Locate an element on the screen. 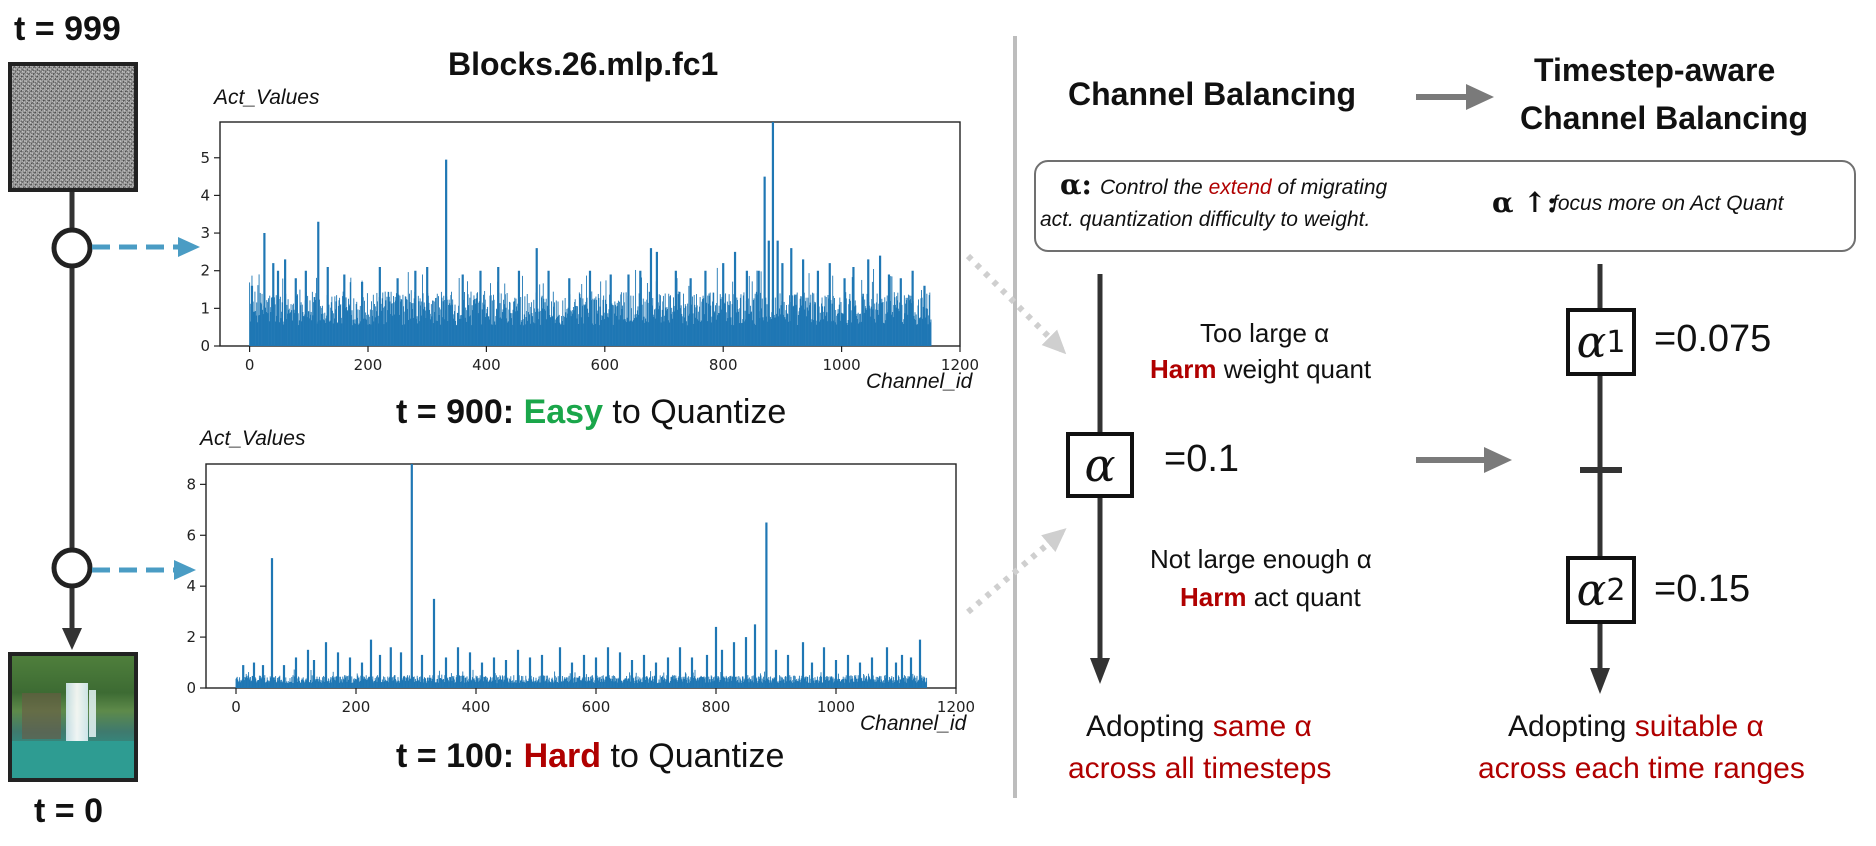 The height and width of the screenshot is (846, 1876). alpha-info-desc-line2: act. quantization difficulty to weight. is located at coordinates (1205, 219).